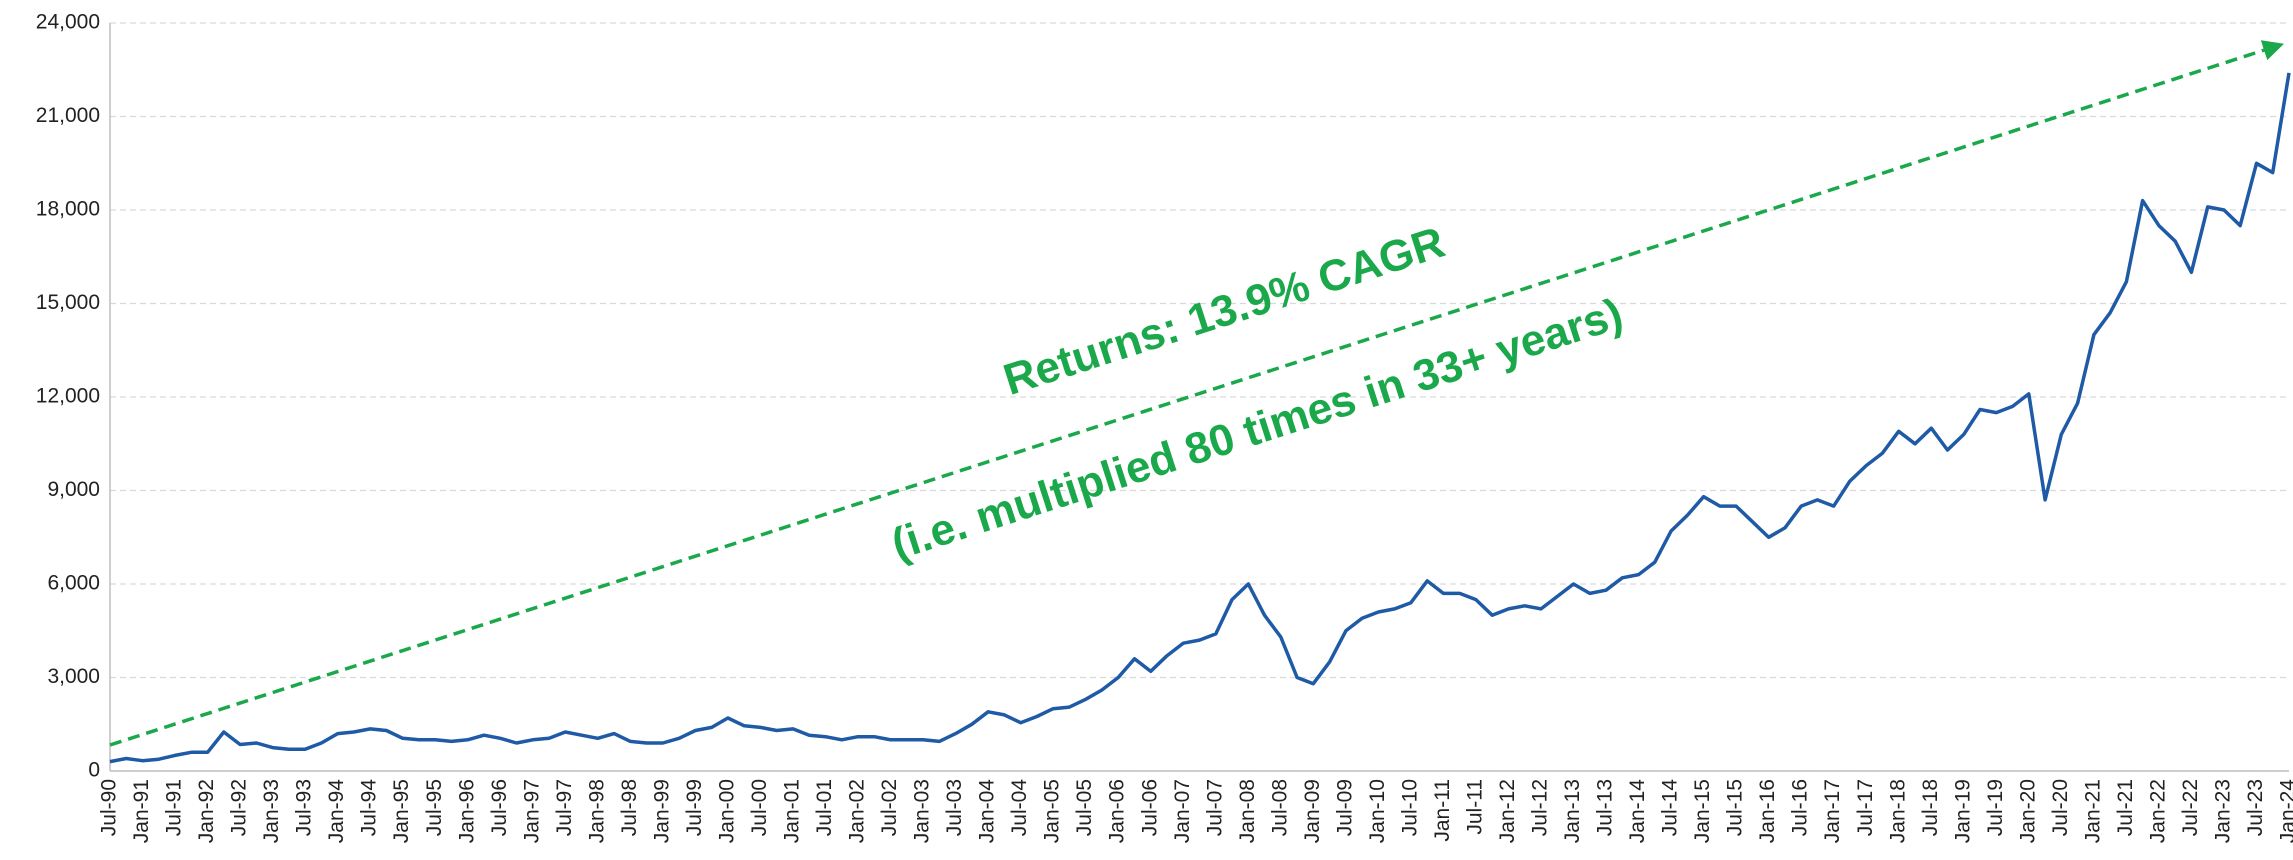  I want to click on x-tick-label: Jan-23, so click(2223, 811).